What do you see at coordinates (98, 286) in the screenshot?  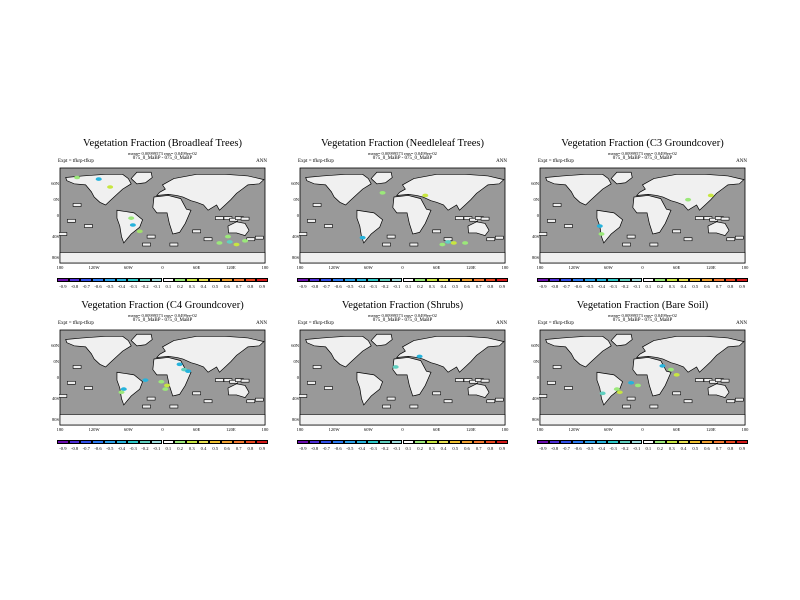 I see `colorbar-label: -0.6` at bounding box center [98, 286].